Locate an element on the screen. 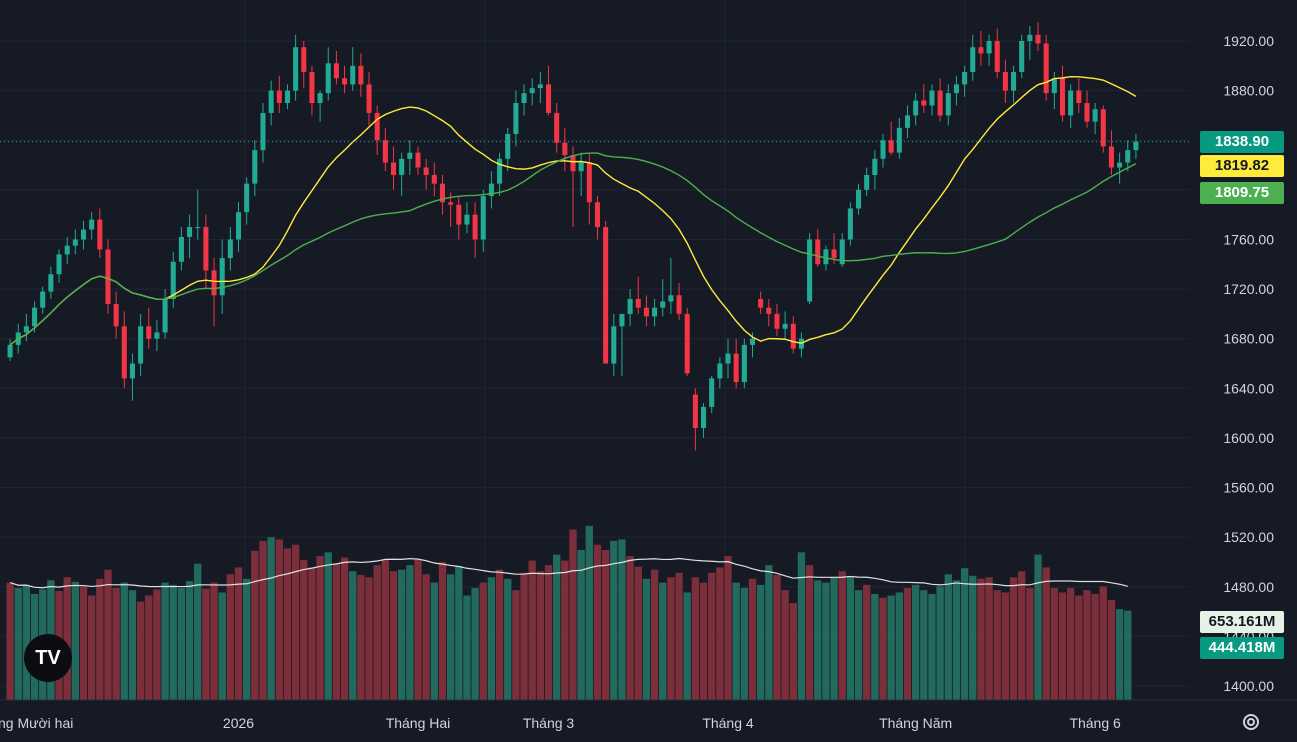 The width and height of the screenshot is (1297, 742). price-tick-label: 1760.00 is located at coordinates (1248, 239).